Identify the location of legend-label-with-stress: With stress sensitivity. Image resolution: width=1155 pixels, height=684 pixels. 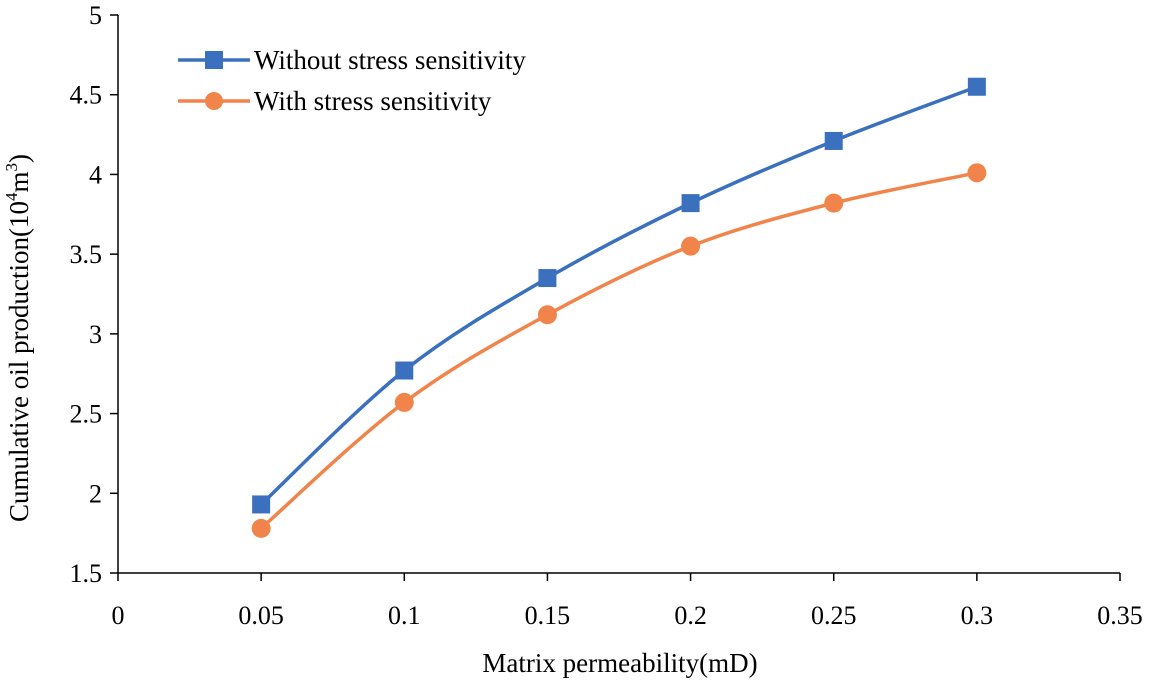
(373, 101).